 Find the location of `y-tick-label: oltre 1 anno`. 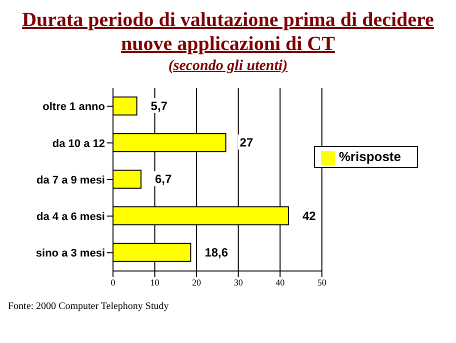

y-tick-label: oltre 1 anno is located at coordinates (74, 107).